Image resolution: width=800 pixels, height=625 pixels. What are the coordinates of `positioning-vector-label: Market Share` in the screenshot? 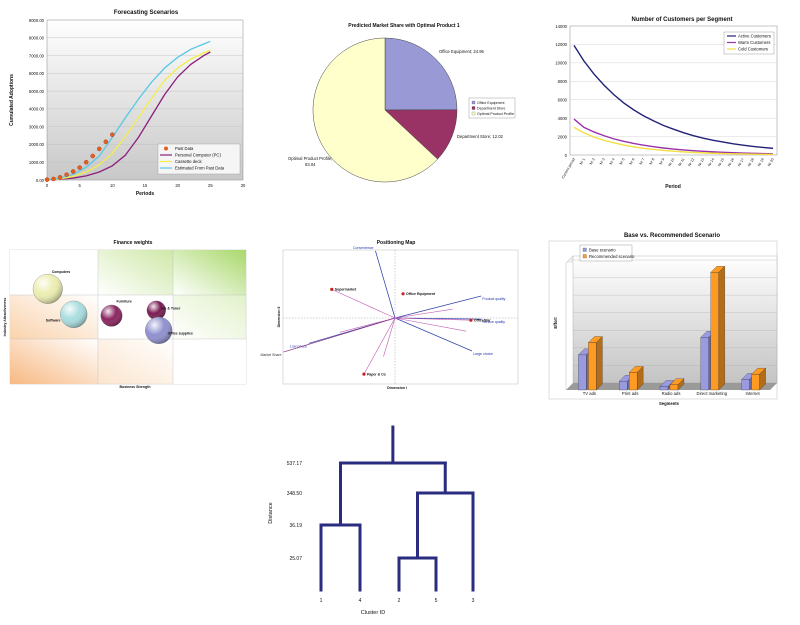 It's located at (270, 355).